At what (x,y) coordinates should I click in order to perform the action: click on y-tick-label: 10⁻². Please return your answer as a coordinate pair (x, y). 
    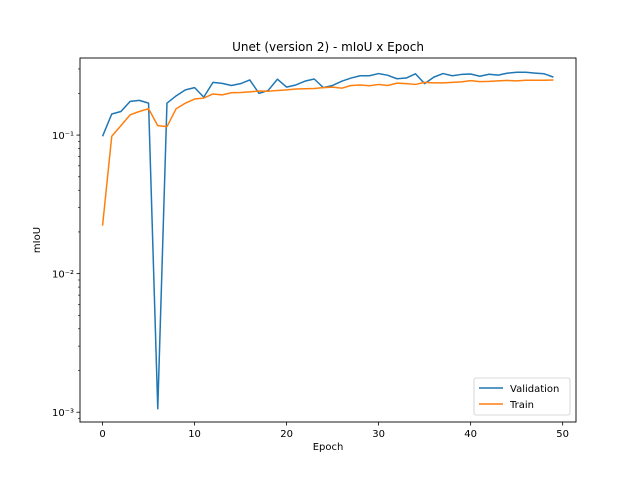
    Looking at the image, I should click on (63, 275).